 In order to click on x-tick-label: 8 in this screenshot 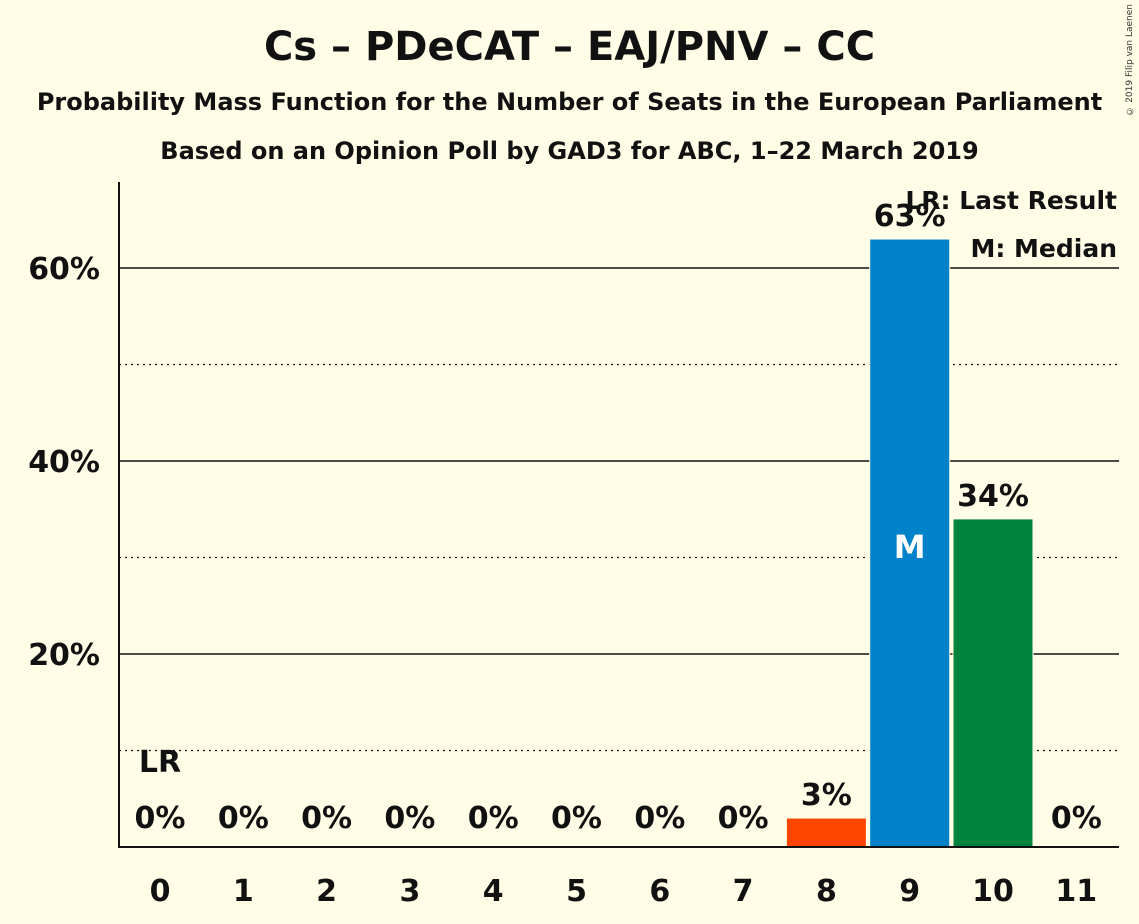, I will do `click(826, 891)`.